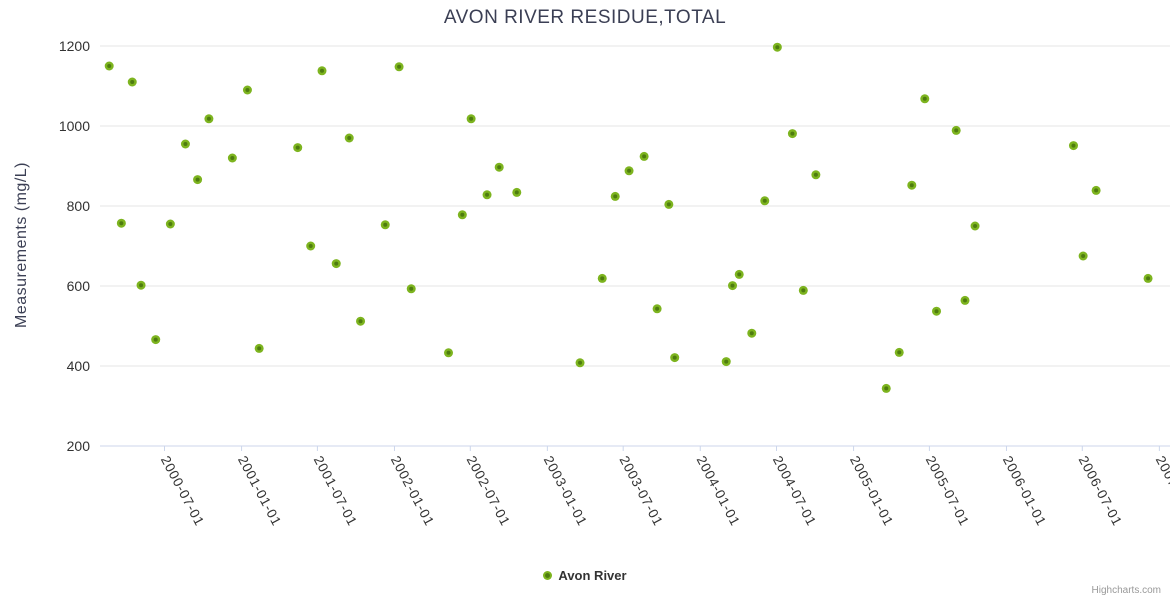  I want to click on x-tick-label: 2003-01-01, so click(565, 490).